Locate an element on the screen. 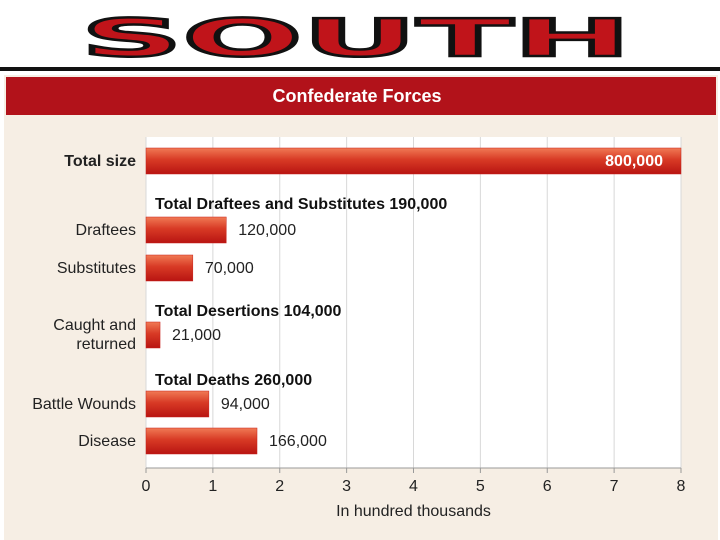 This screenshot has width=720, height=540. x-tick-label: 1 is located at coordinates (212, 486).